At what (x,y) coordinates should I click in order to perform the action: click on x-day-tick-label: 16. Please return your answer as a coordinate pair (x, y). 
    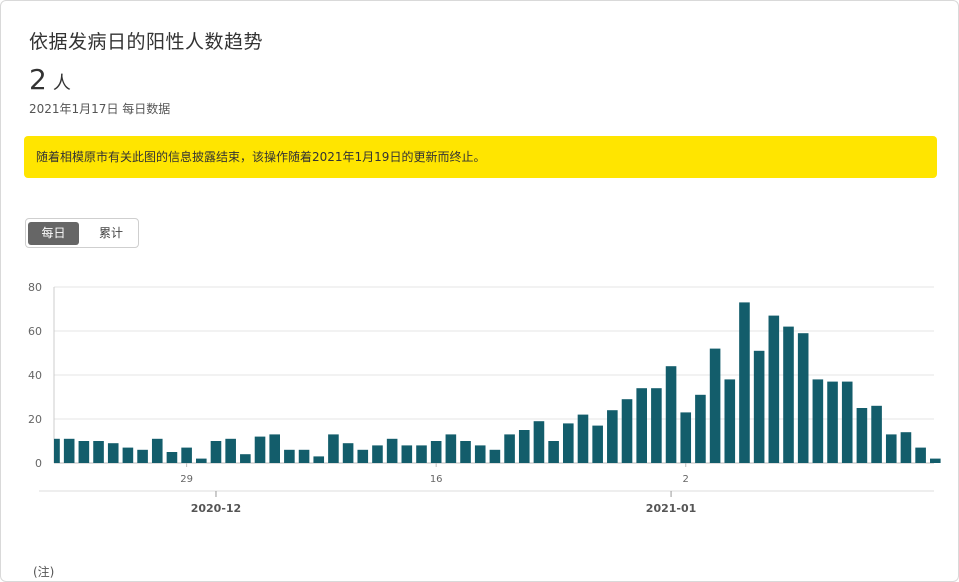
    Looking at the image, I should click on (436, 479).